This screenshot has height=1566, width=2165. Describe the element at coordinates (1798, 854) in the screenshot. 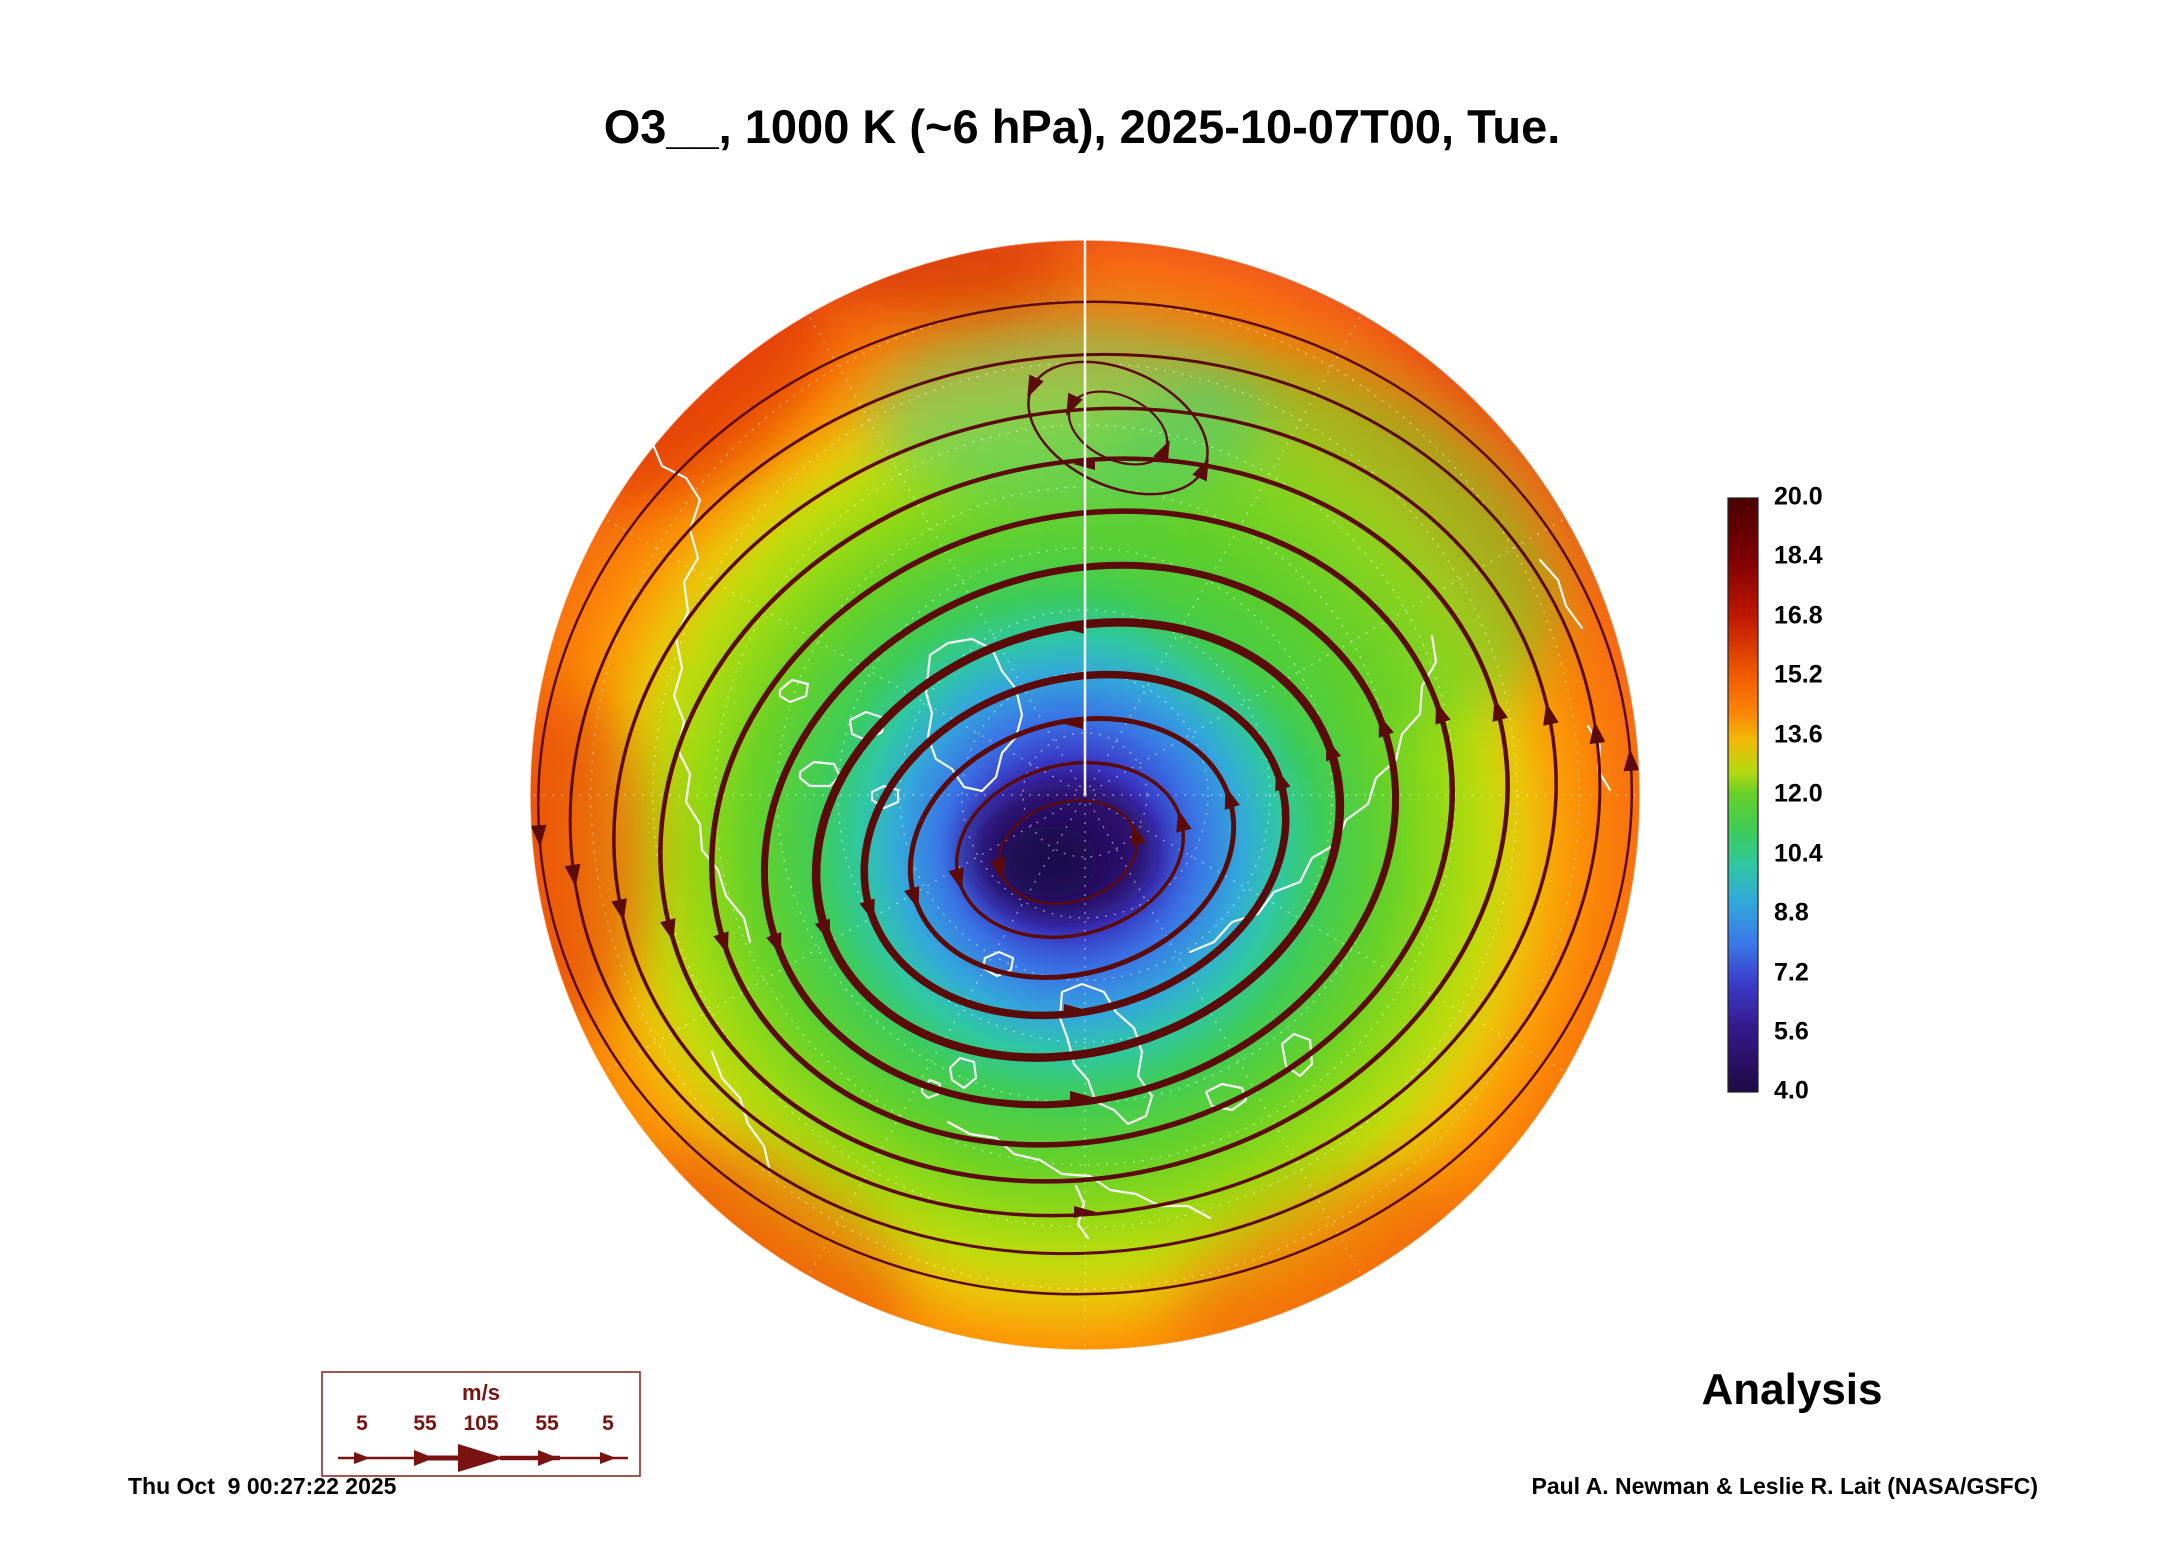

I see `colorbar-tick: 10.4` at that location.